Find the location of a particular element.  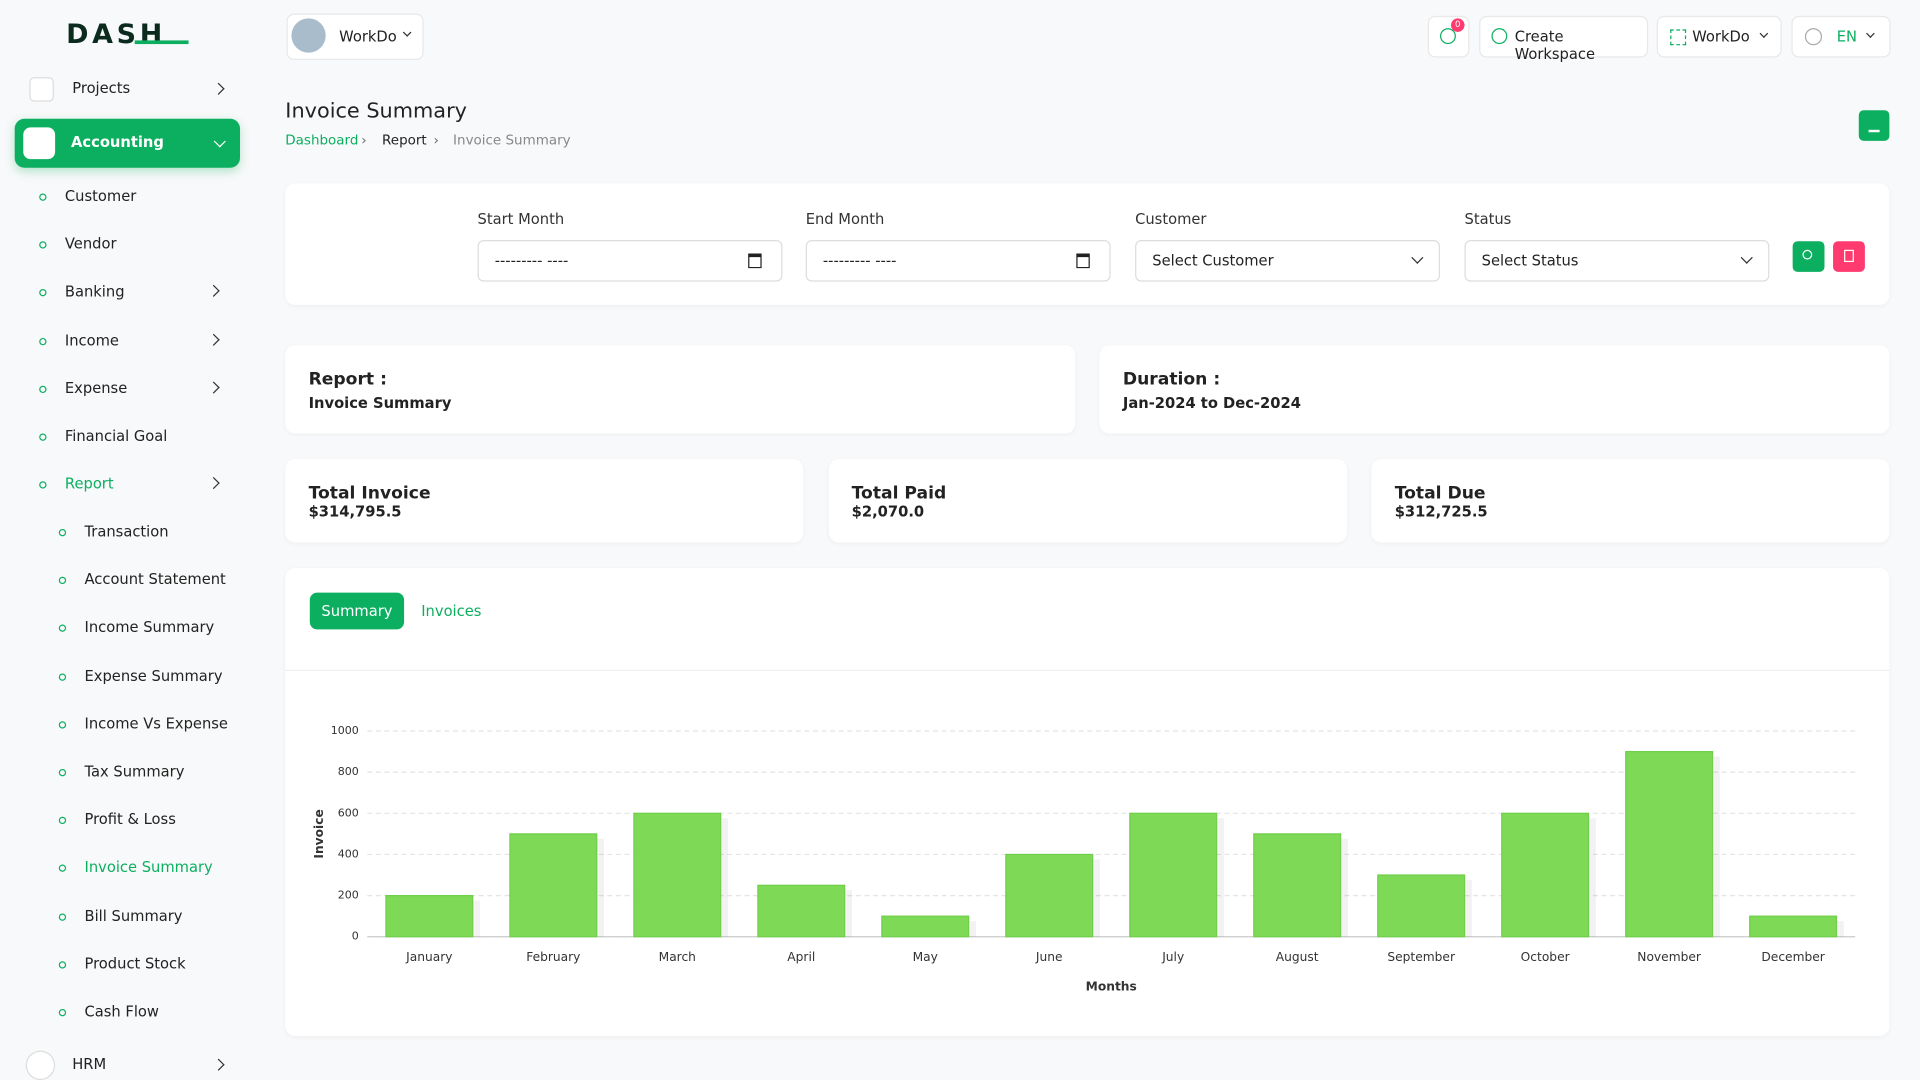

info-value: Jan-2024 to Dec-2024 is located at coordinates (1211, 403).